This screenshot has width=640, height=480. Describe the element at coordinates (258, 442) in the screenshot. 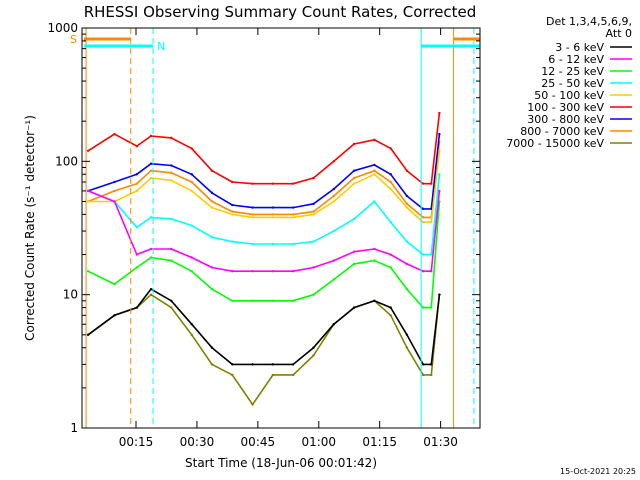

I see `x-tick-label: 00:45` at that location.